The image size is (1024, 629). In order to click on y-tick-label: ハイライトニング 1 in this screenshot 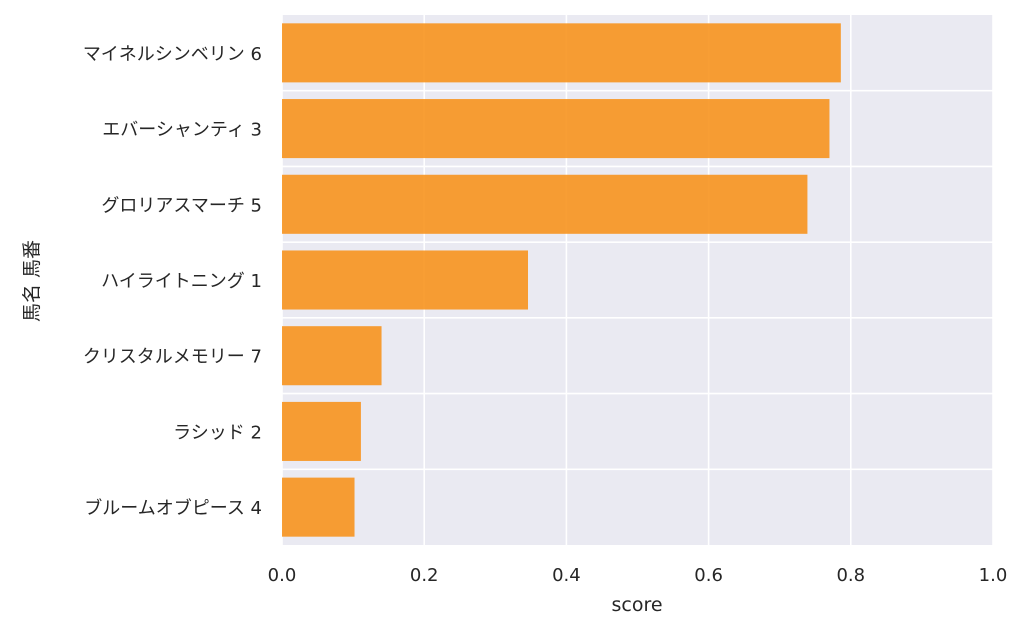, I will do `click(181, 281)`.